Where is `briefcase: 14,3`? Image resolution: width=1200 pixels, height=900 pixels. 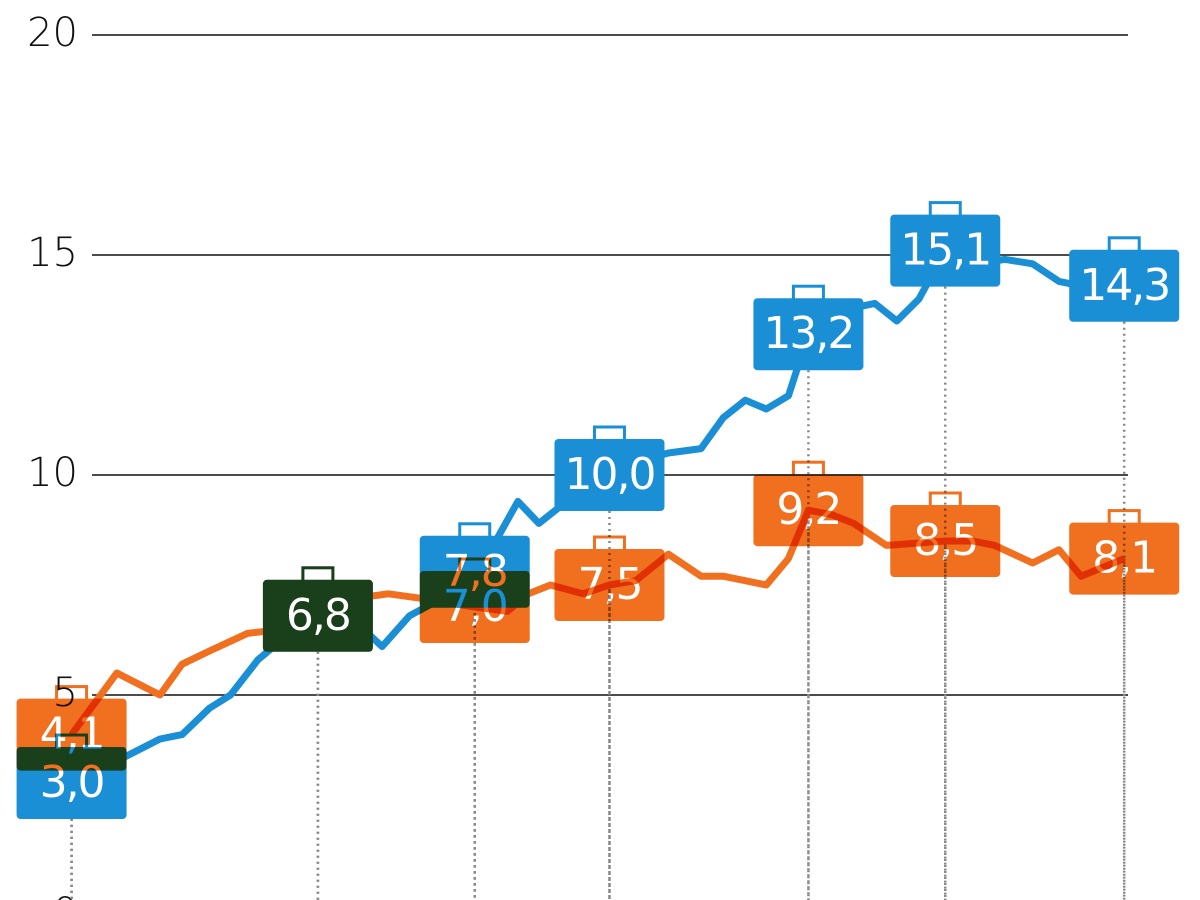 briefcase: 14,3 is located at coordinates (1124, 279).